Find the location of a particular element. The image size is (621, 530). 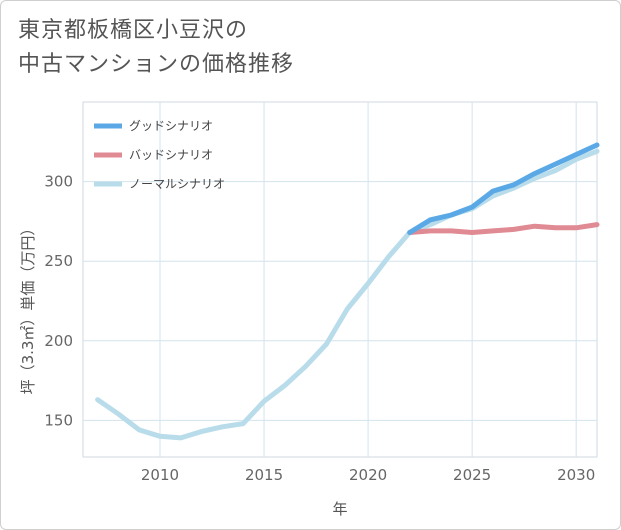

x-tick-label: 2030 is located at coordinates (576, 475).